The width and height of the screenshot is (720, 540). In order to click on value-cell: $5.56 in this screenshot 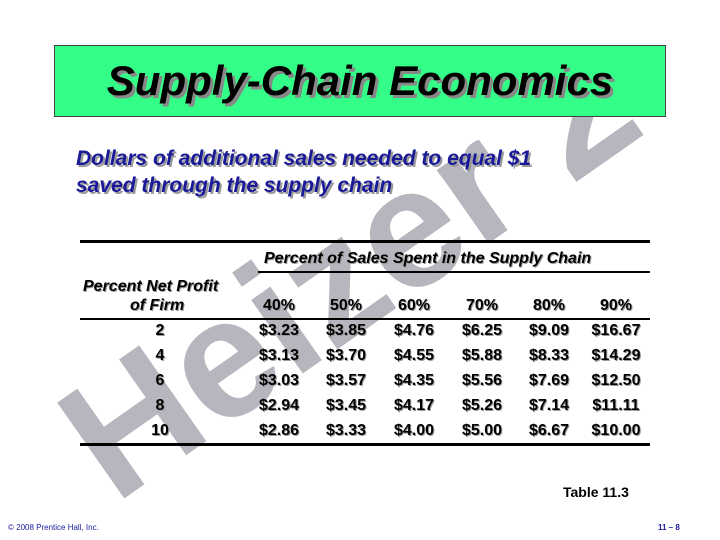, I will do `click(482, 380)`.